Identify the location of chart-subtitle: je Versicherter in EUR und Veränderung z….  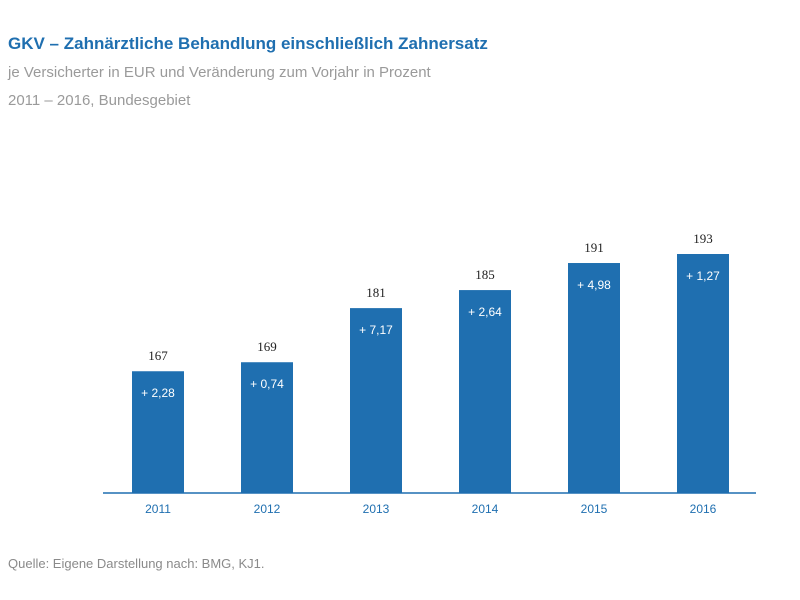
(219, 72).